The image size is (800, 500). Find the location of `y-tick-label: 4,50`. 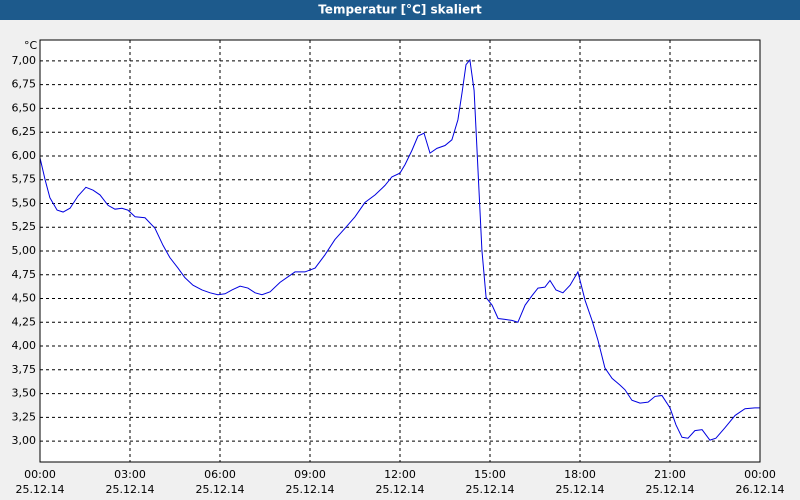

y-tick-label: 4,50 is located at coordinates (24, 298).